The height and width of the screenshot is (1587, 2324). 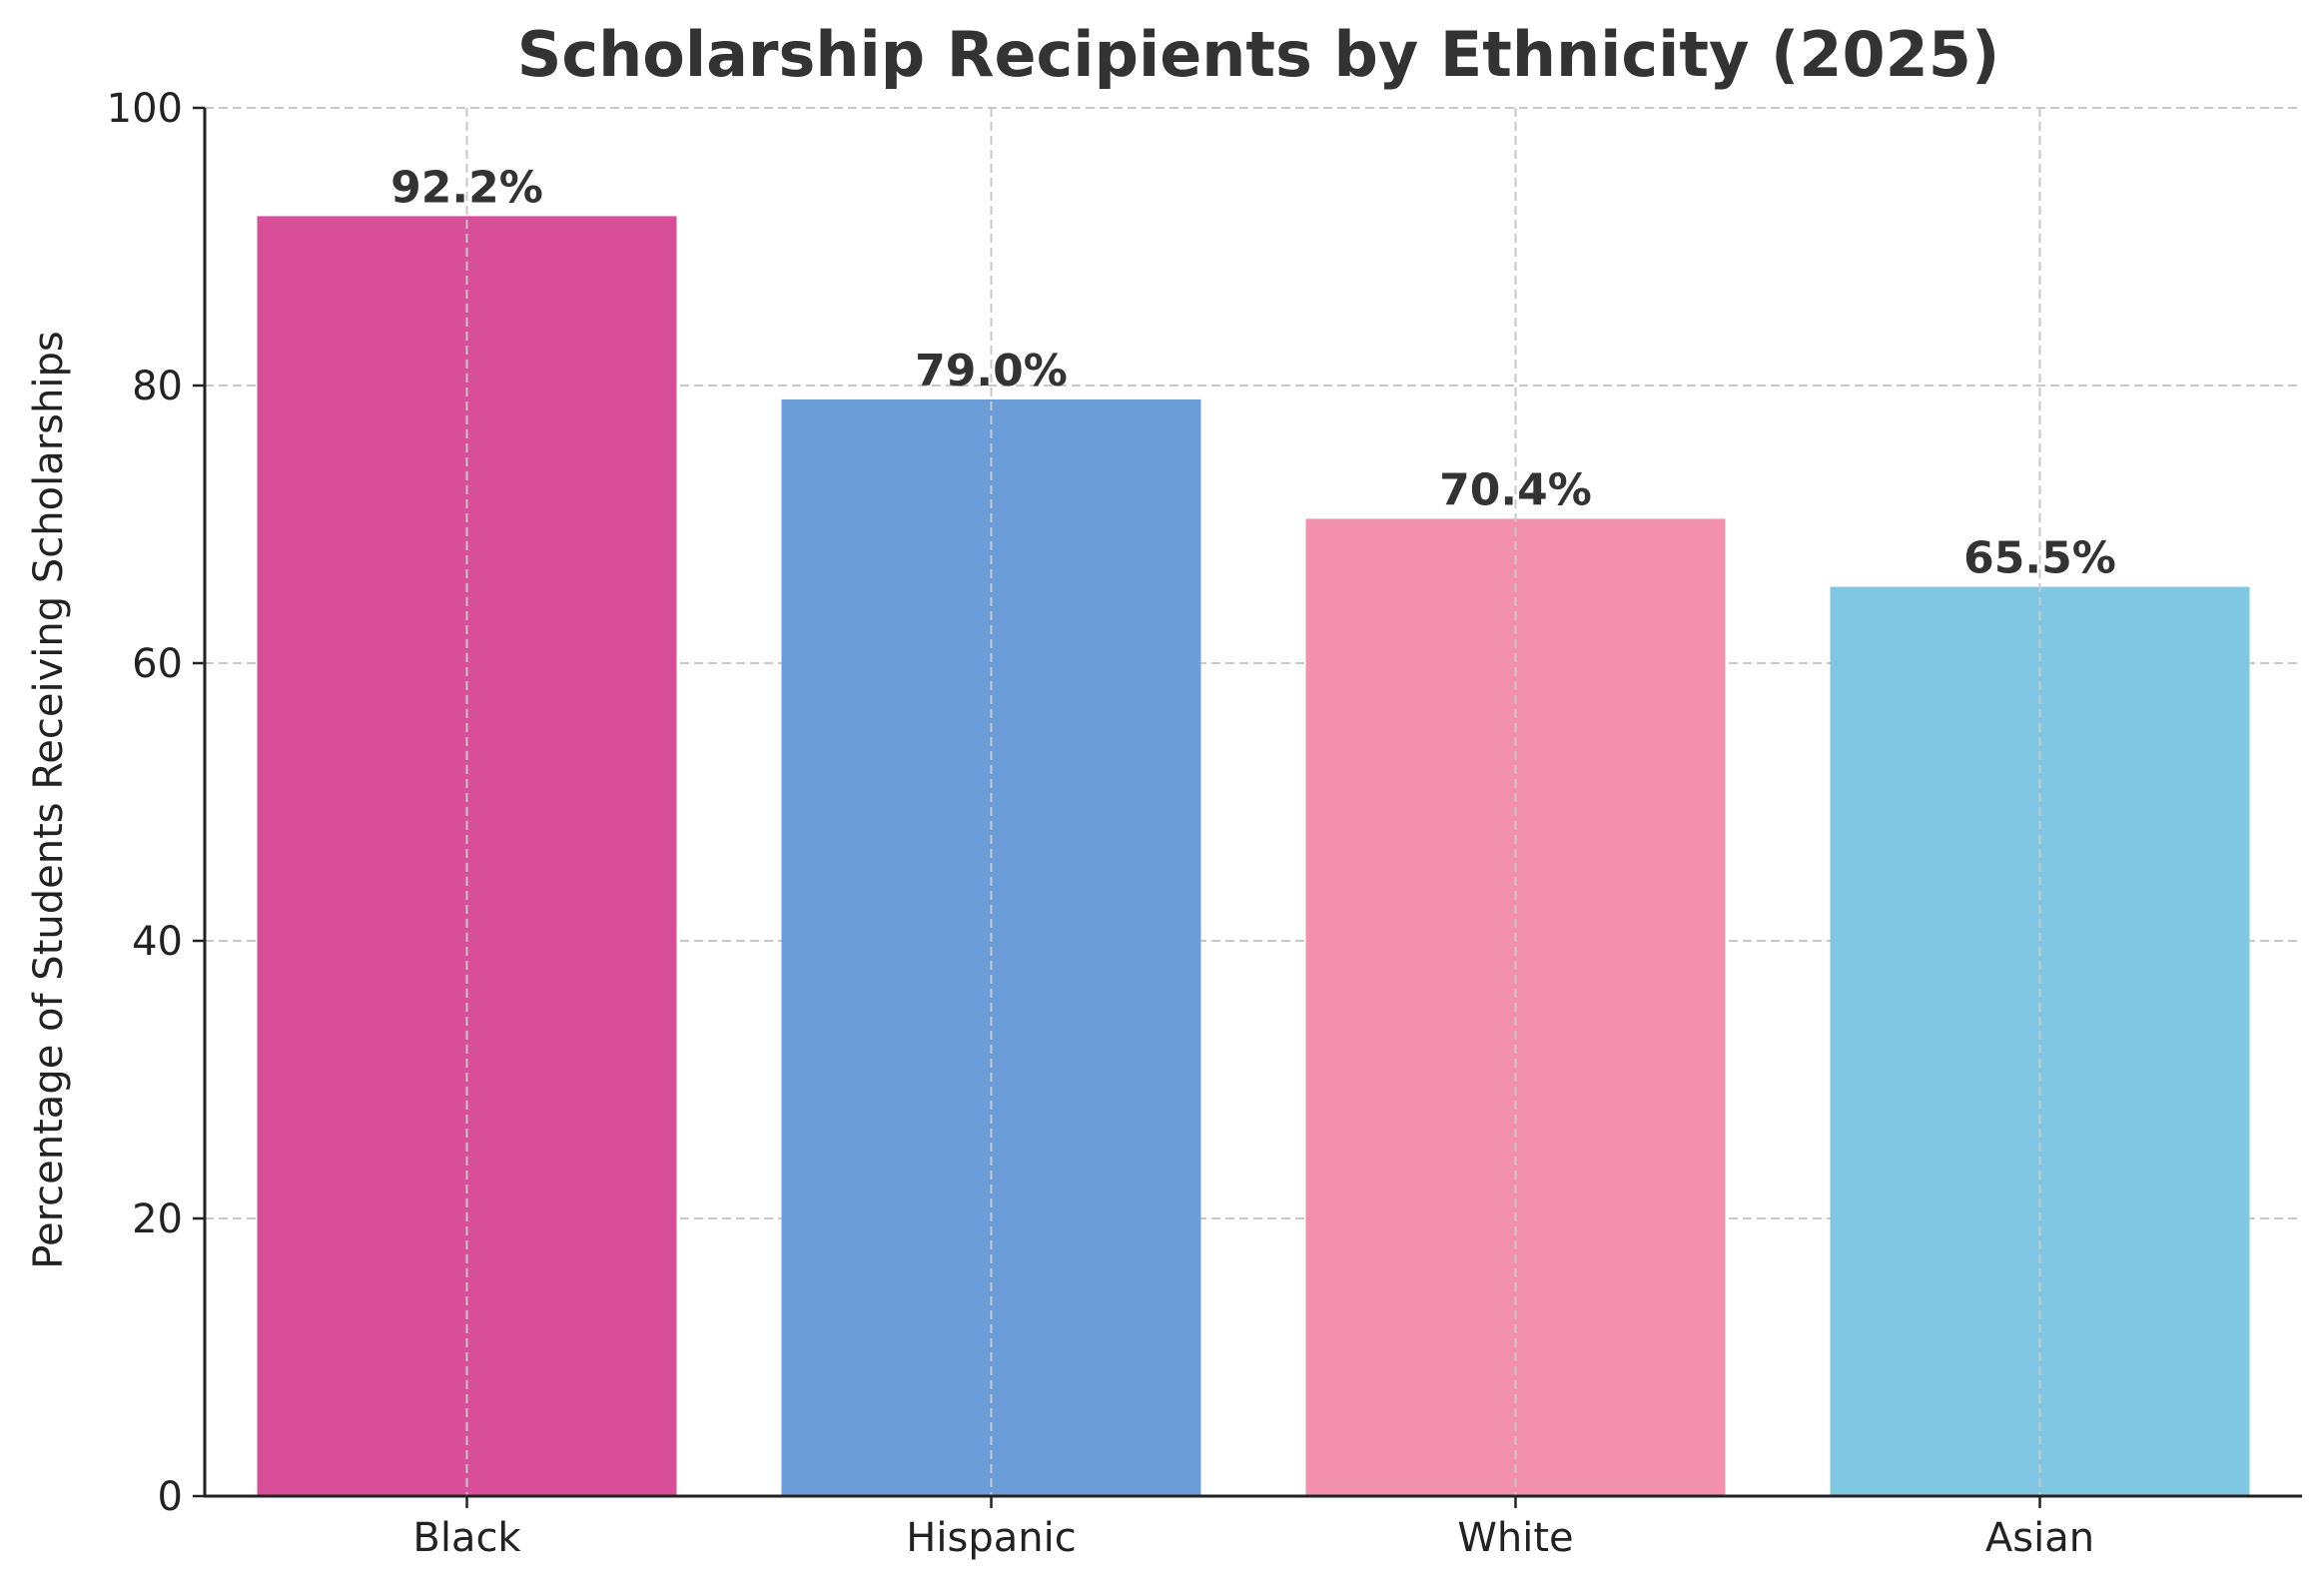 What do you see at coordinates (991, 1538) in the screenshot?
I see `x-tick-label: Hispanic` at bounding box center [991, 1538].